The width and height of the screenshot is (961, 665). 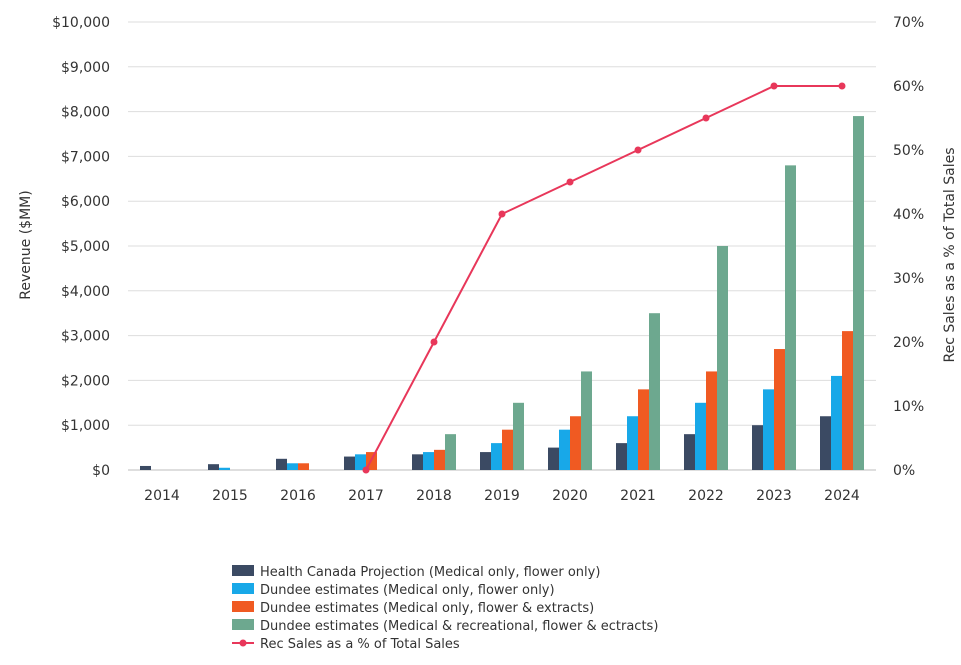 I want to click on y2-tick-label: 70%, so click(x=908, y=23).